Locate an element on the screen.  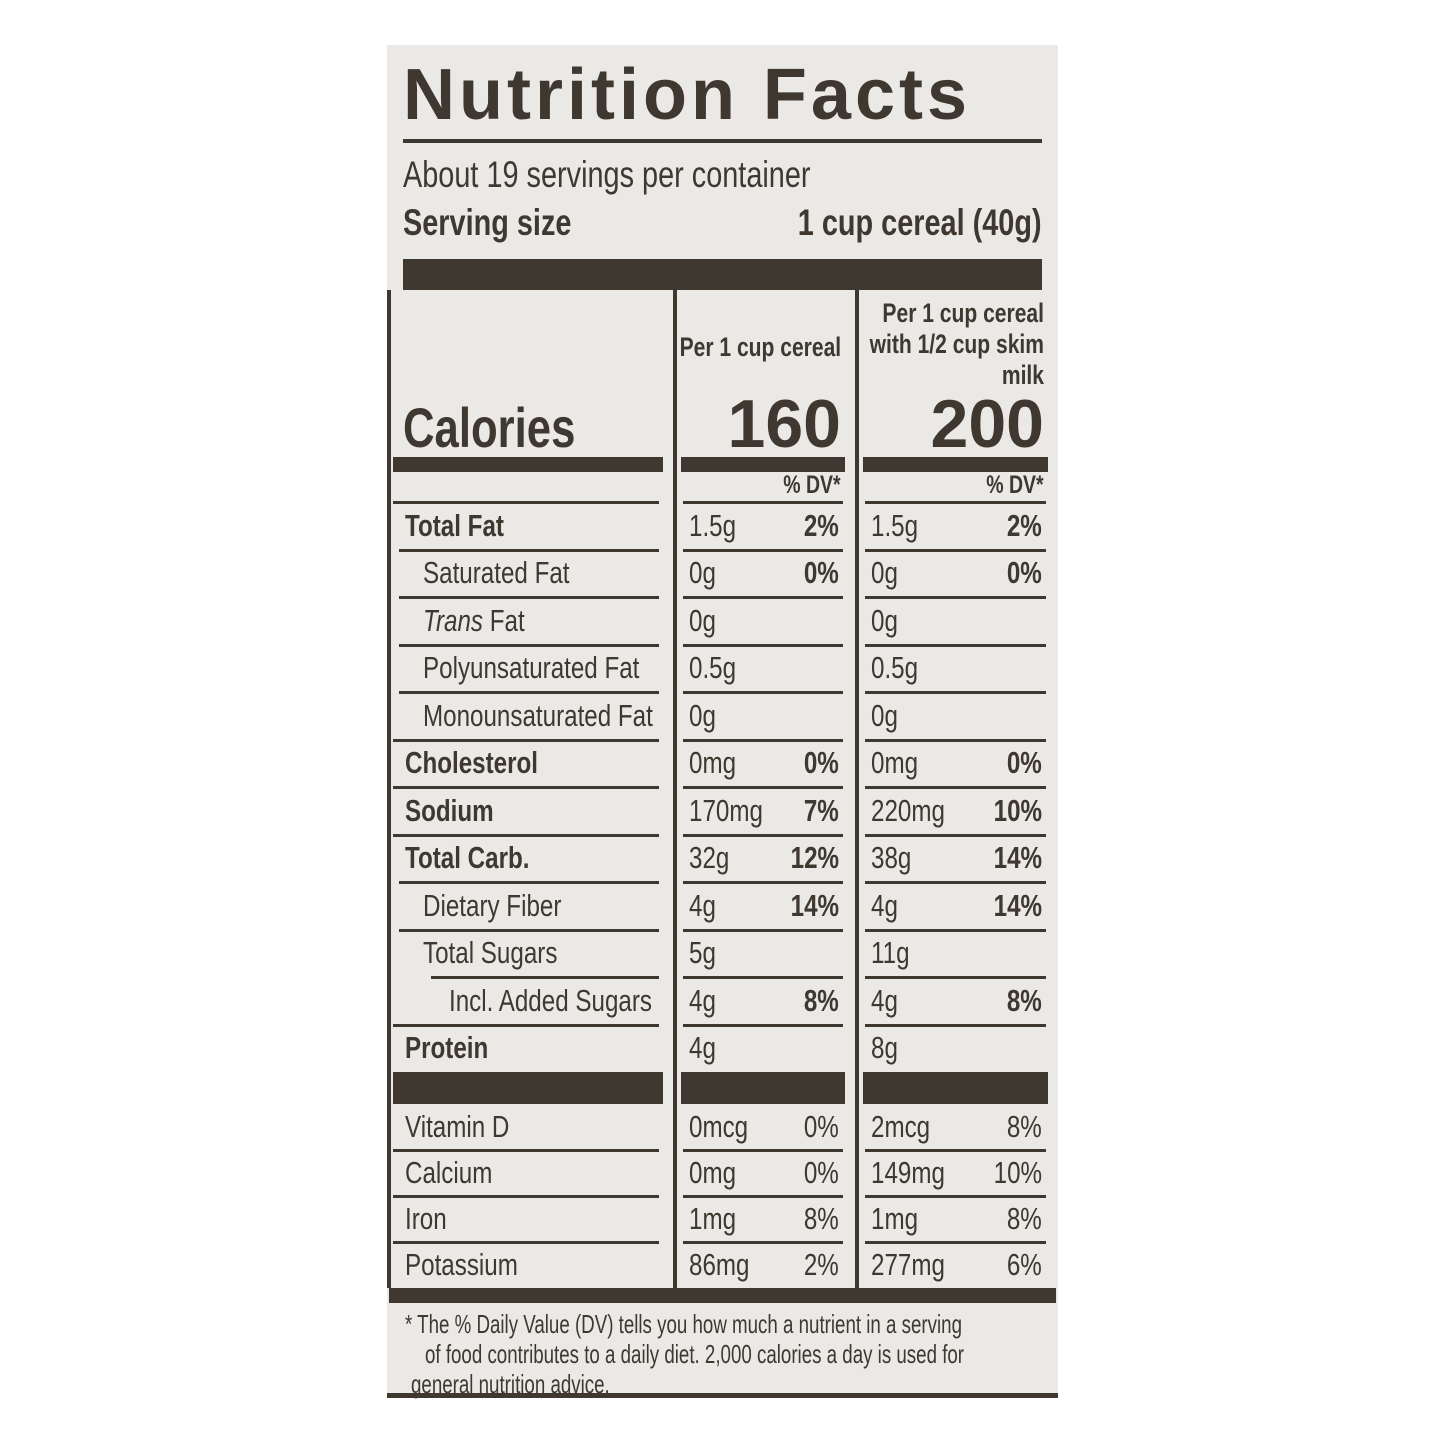
amount-value: 277mg is located at coordinates (908, 1264).